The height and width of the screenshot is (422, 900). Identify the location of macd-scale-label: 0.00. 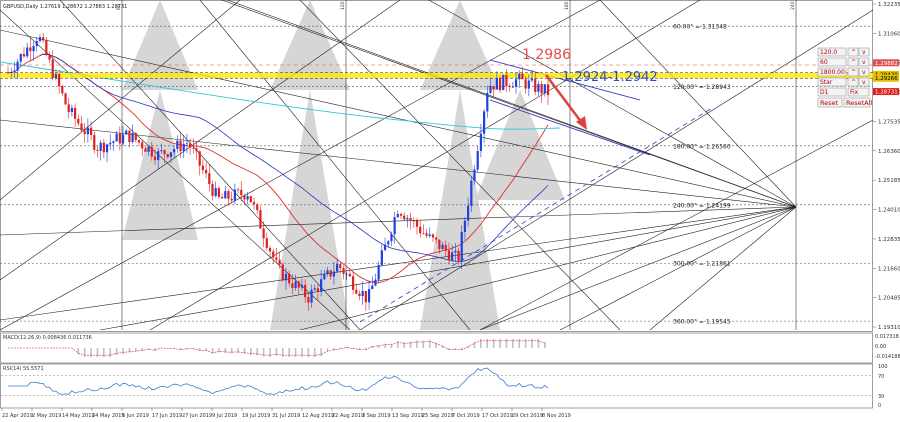
(880, 347).